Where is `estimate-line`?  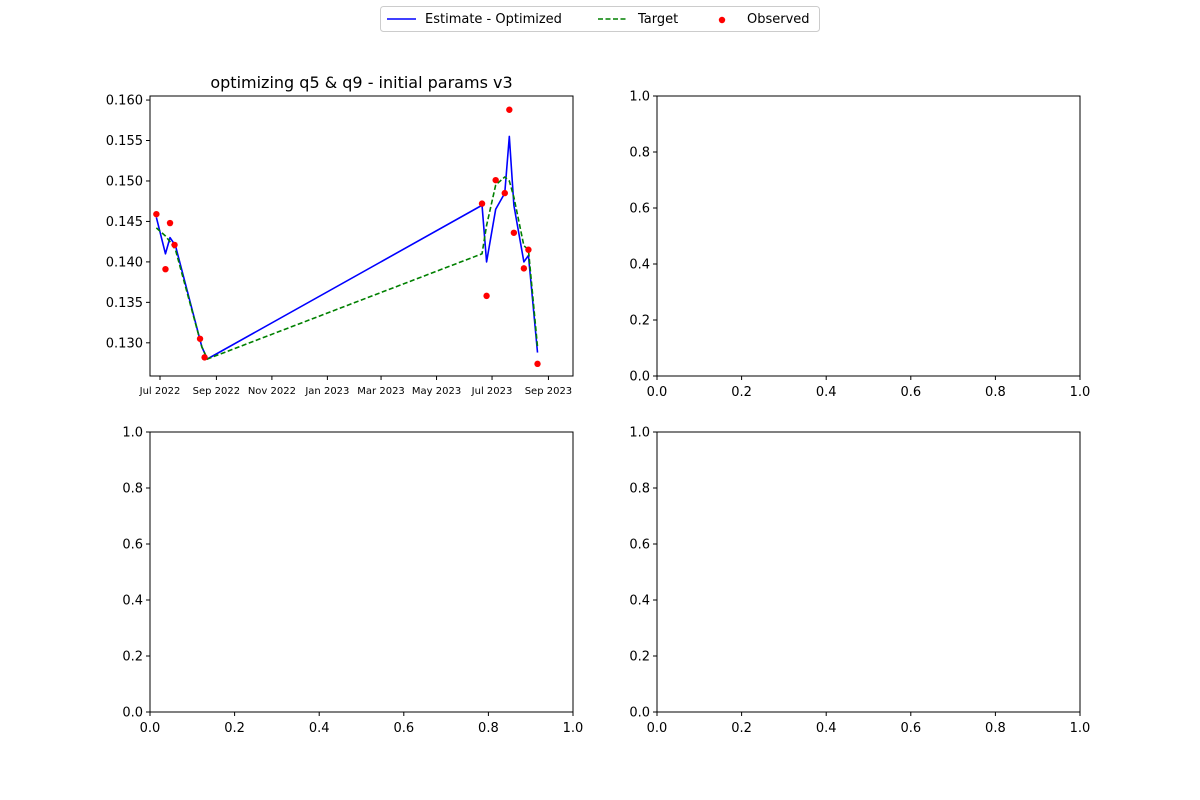
estimate-line is located at coordinates (347, 247).